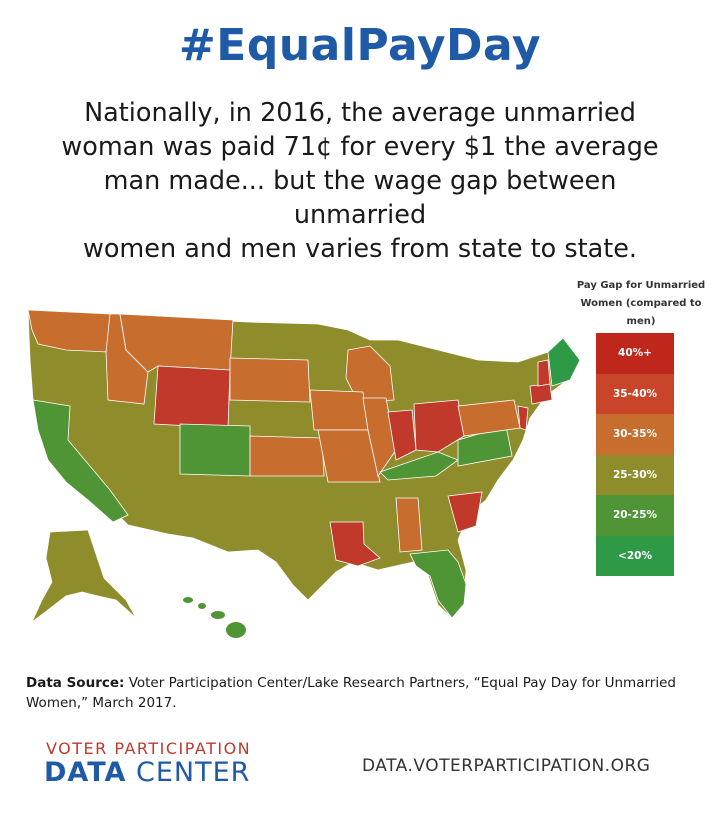 The width and height of the screenshot is (720, 823). Describe the element at coordinates (349, 456) in the screenshot. I see `state-missouri` at that location.